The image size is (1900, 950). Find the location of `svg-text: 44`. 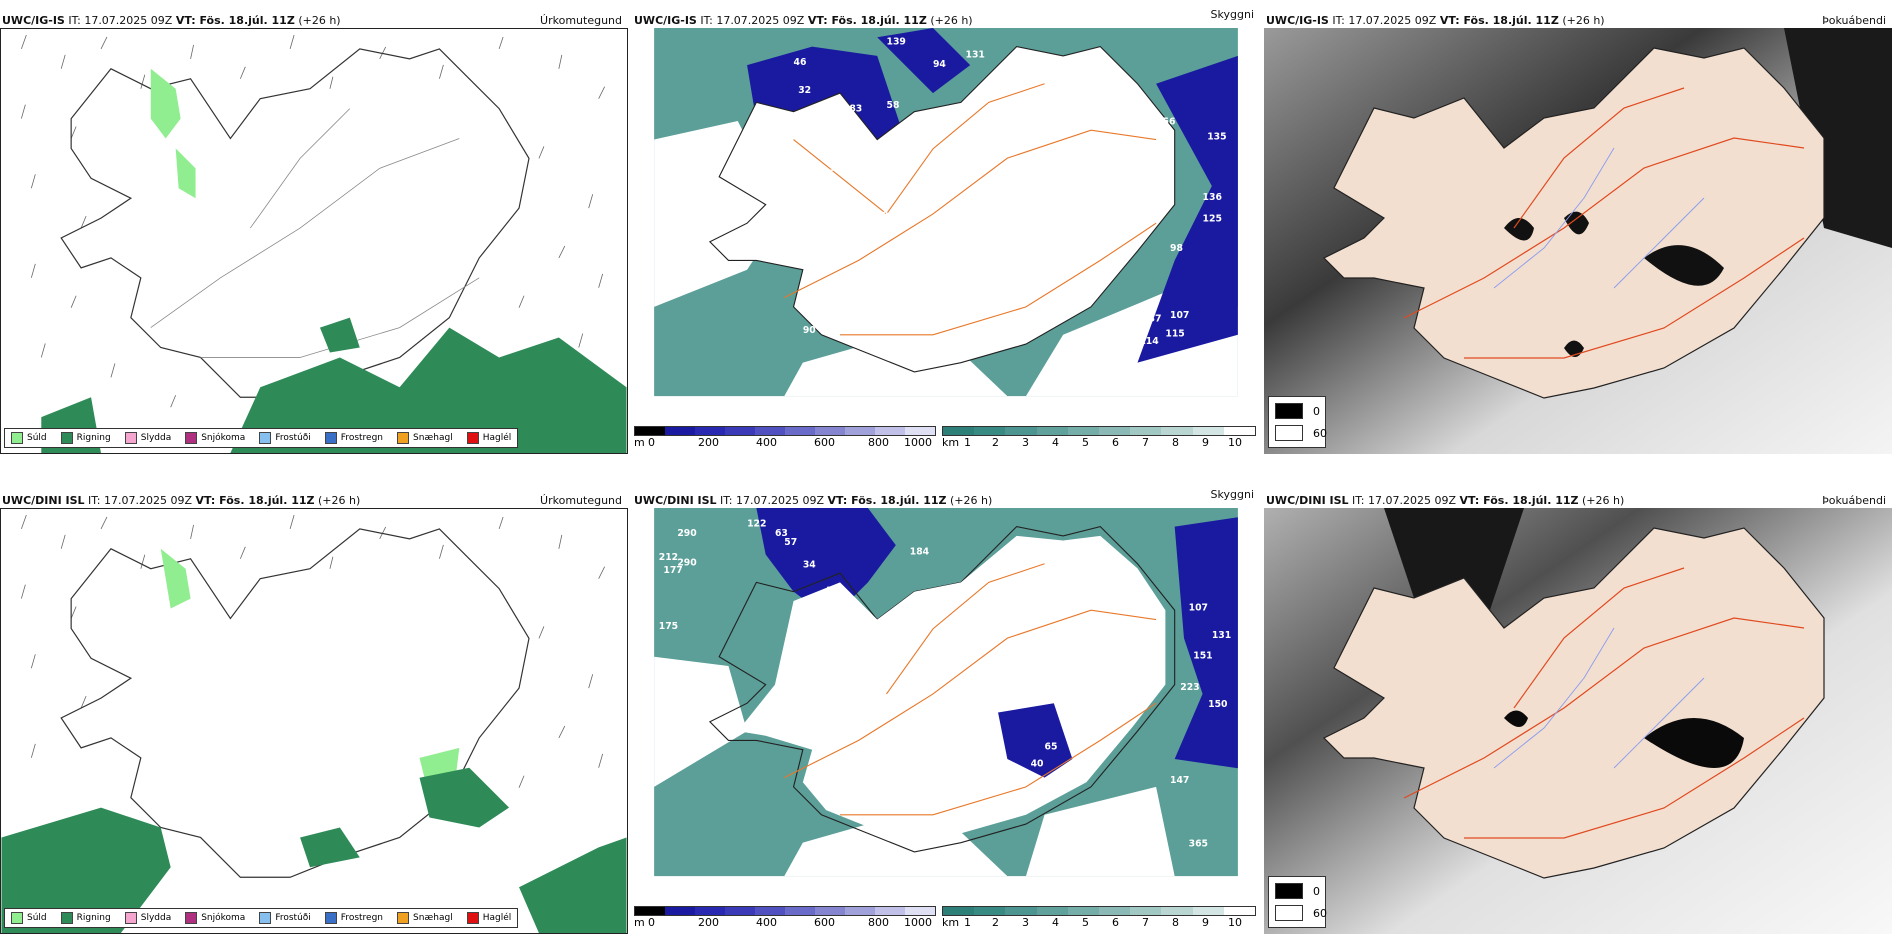

svg-text: 44 is located at coordinates (841, 220).